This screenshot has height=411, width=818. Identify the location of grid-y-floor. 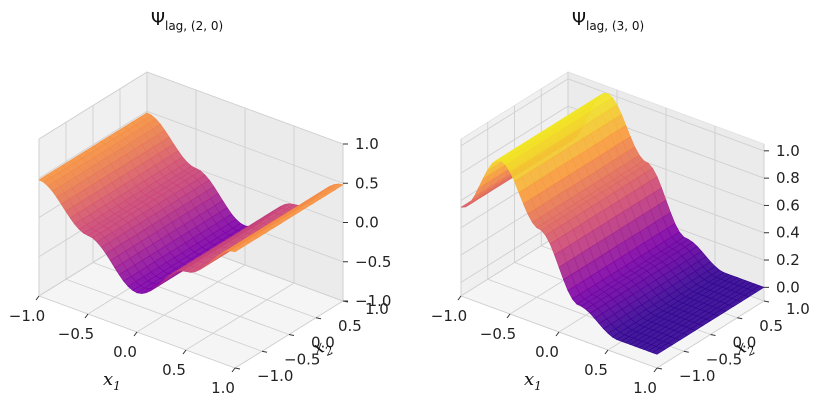
(164, 315).